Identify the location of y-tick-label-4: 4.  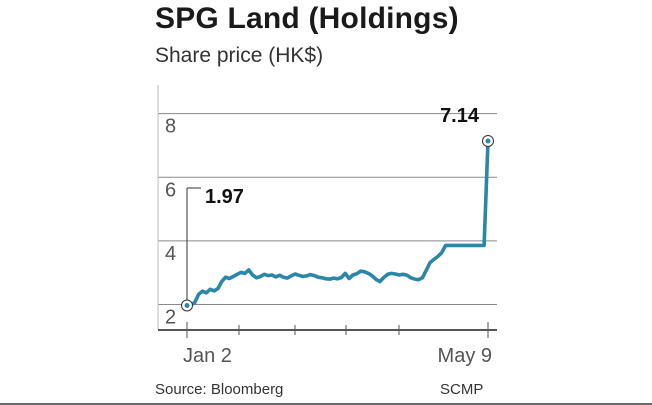
(170, 254).